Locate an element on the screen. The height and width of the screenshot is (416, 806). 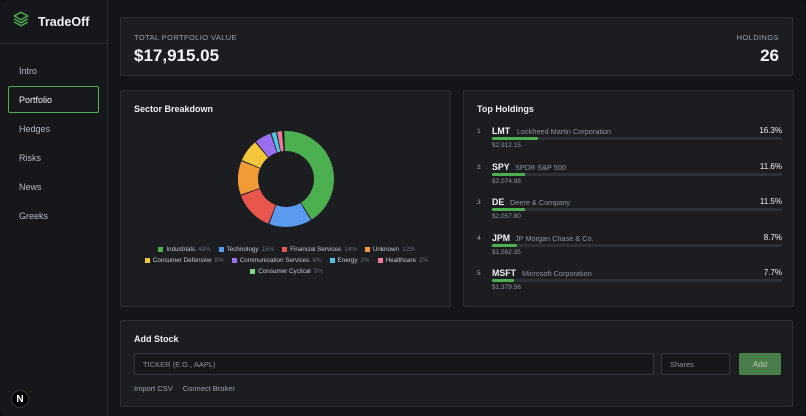
legend-item-consumer-cyclical: Consumer Cyclical 0% is located at coordinates (286, 271).